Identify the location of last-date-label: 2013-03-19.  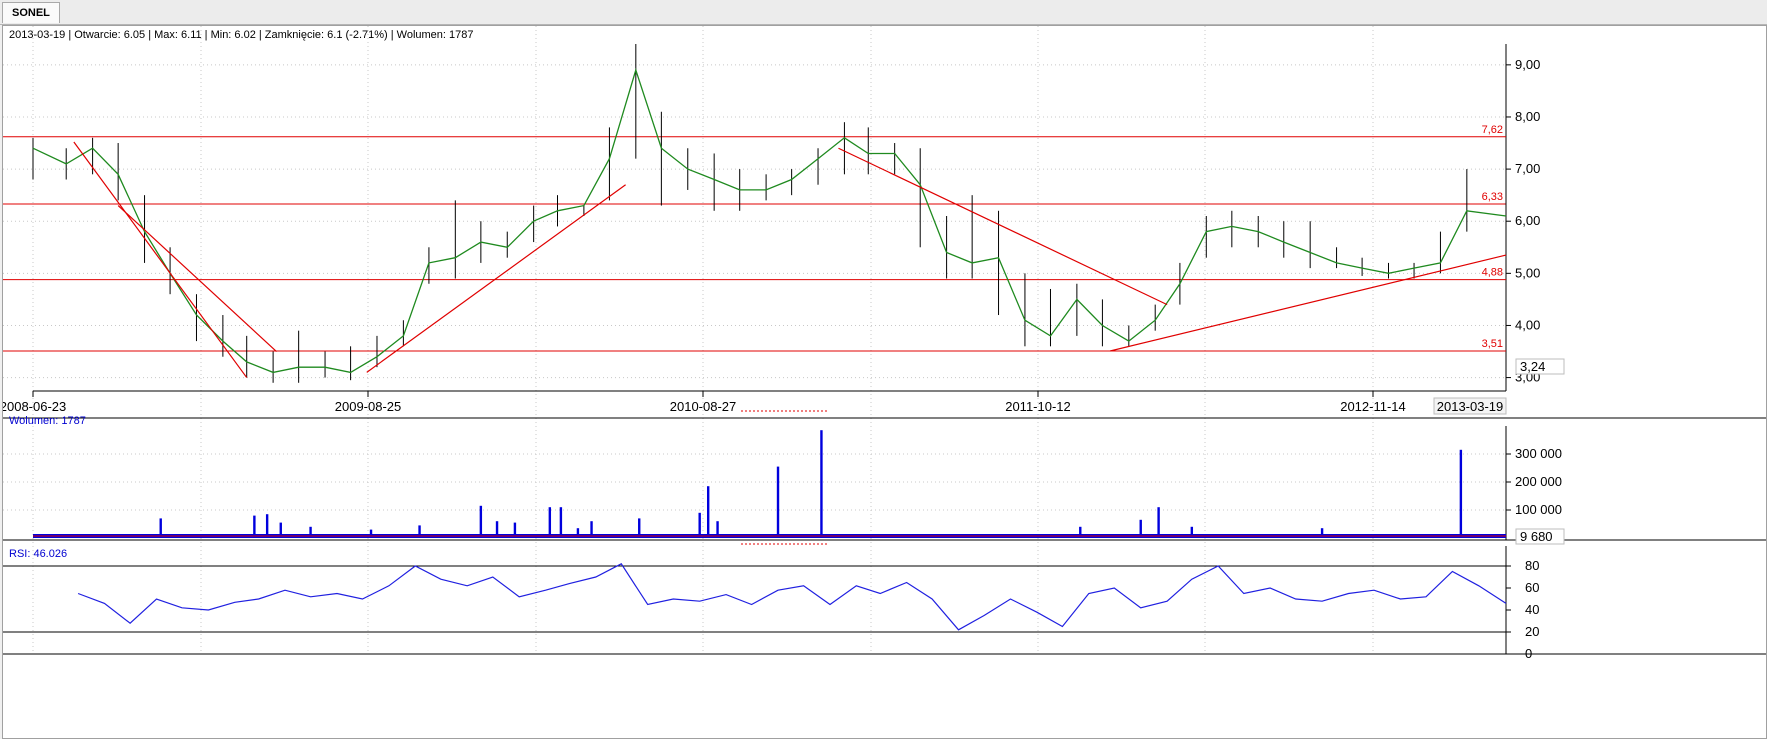
(1470, 406).